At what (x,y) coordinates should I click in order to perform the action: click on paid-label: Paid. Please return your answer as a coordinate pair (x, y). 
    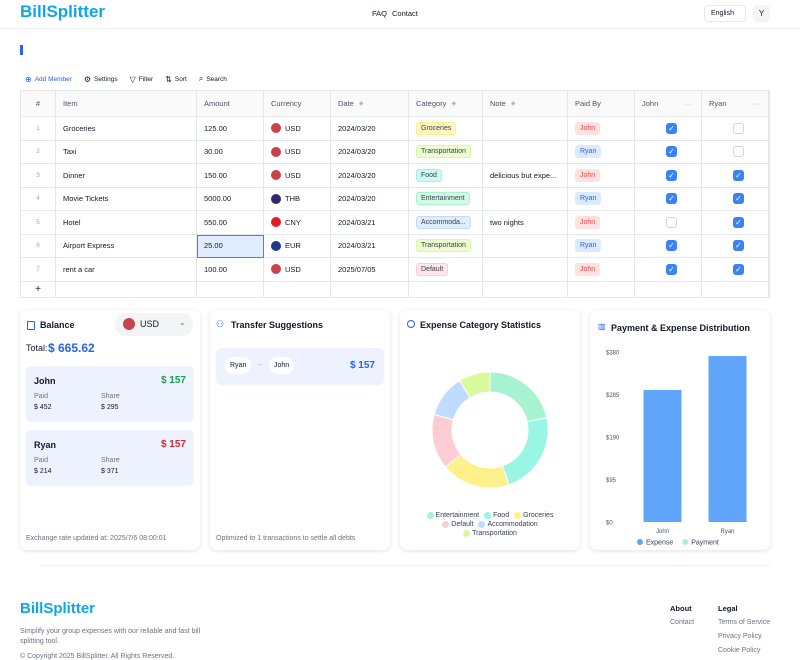
    Looking at the image, I should click on (41, 460).